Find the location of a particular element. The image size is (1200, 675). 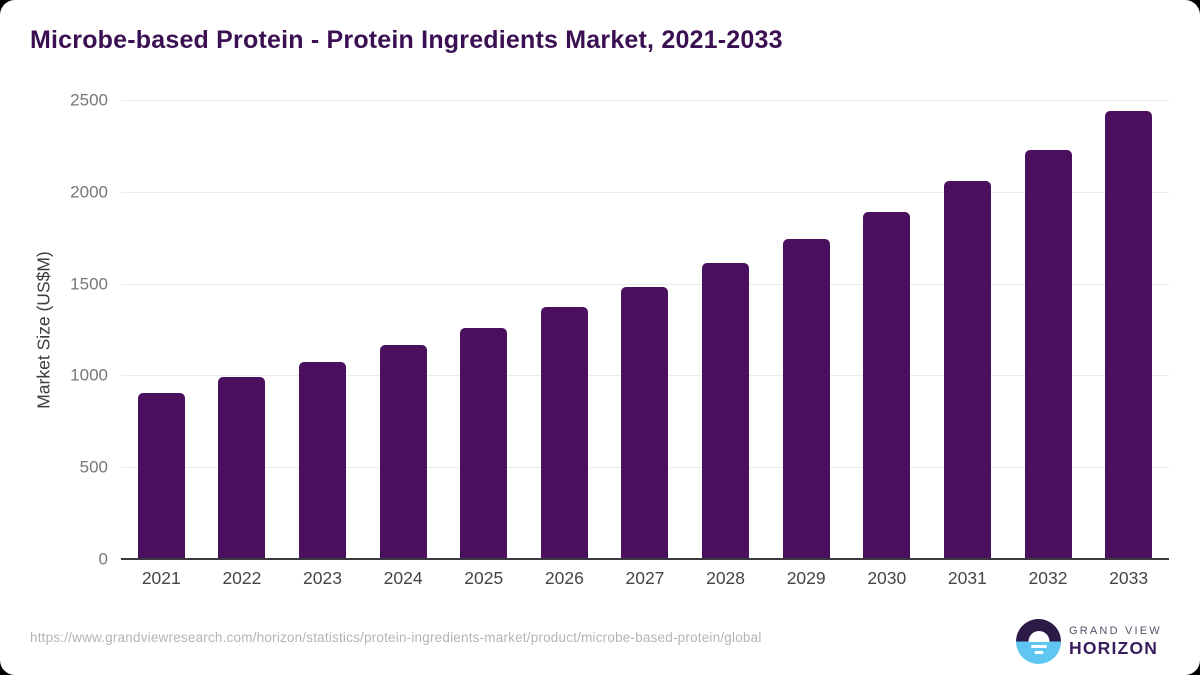

bar-2032 is located at coordinates (1048, 354).